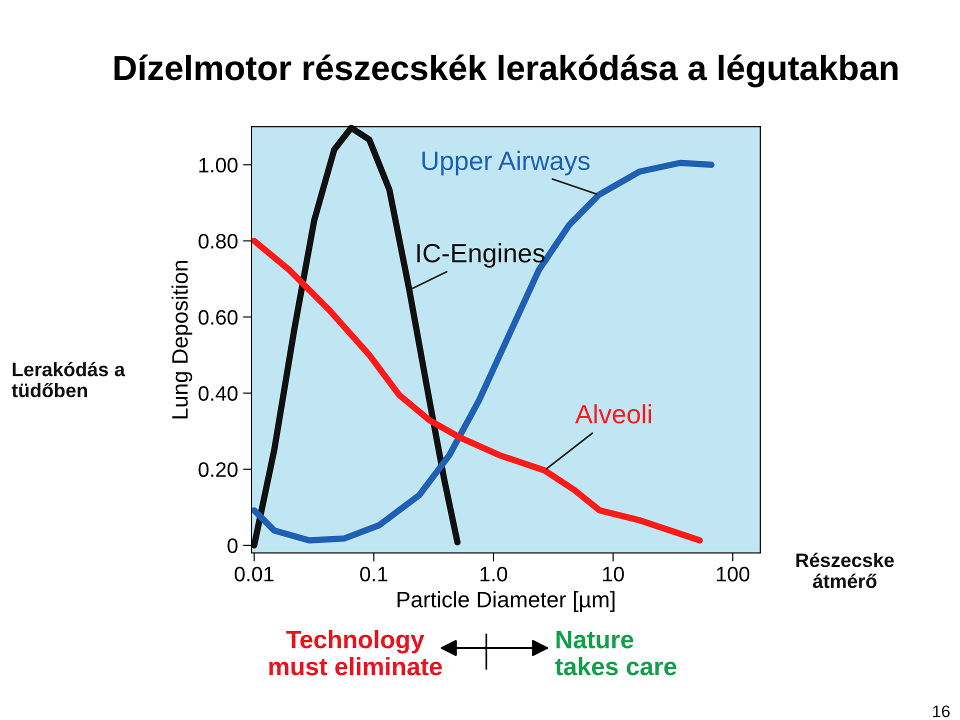 This screenshot has width=960, height=720. I want to click on y-tick-label: 0.20, so click(218, 469).